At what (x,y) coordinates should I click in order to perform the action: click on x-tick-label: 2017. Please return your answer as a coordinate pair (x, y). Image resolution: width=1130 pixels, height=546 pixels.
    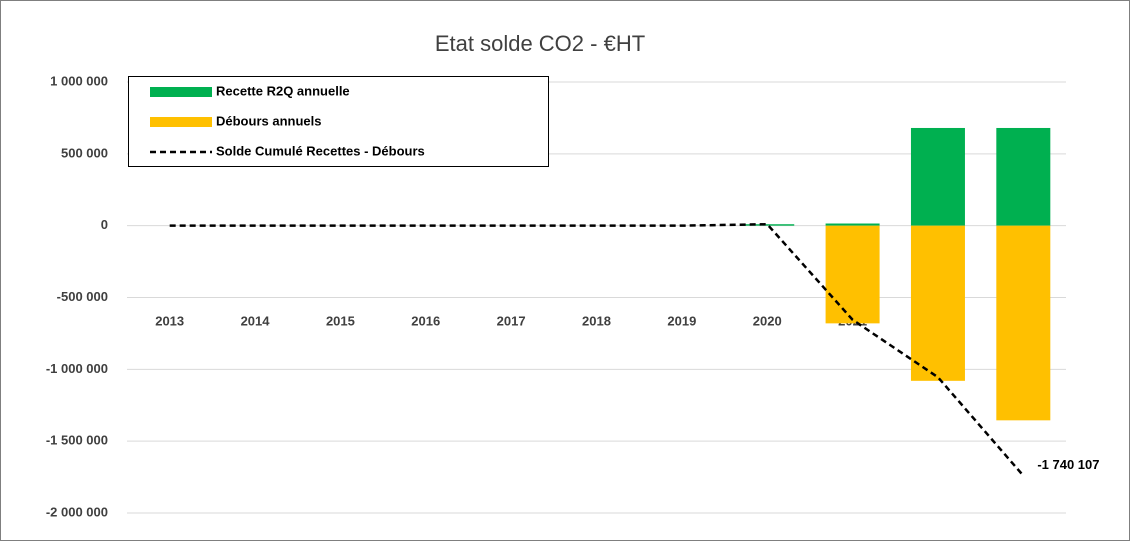
    Looking at the image, I should click on (511, 320).